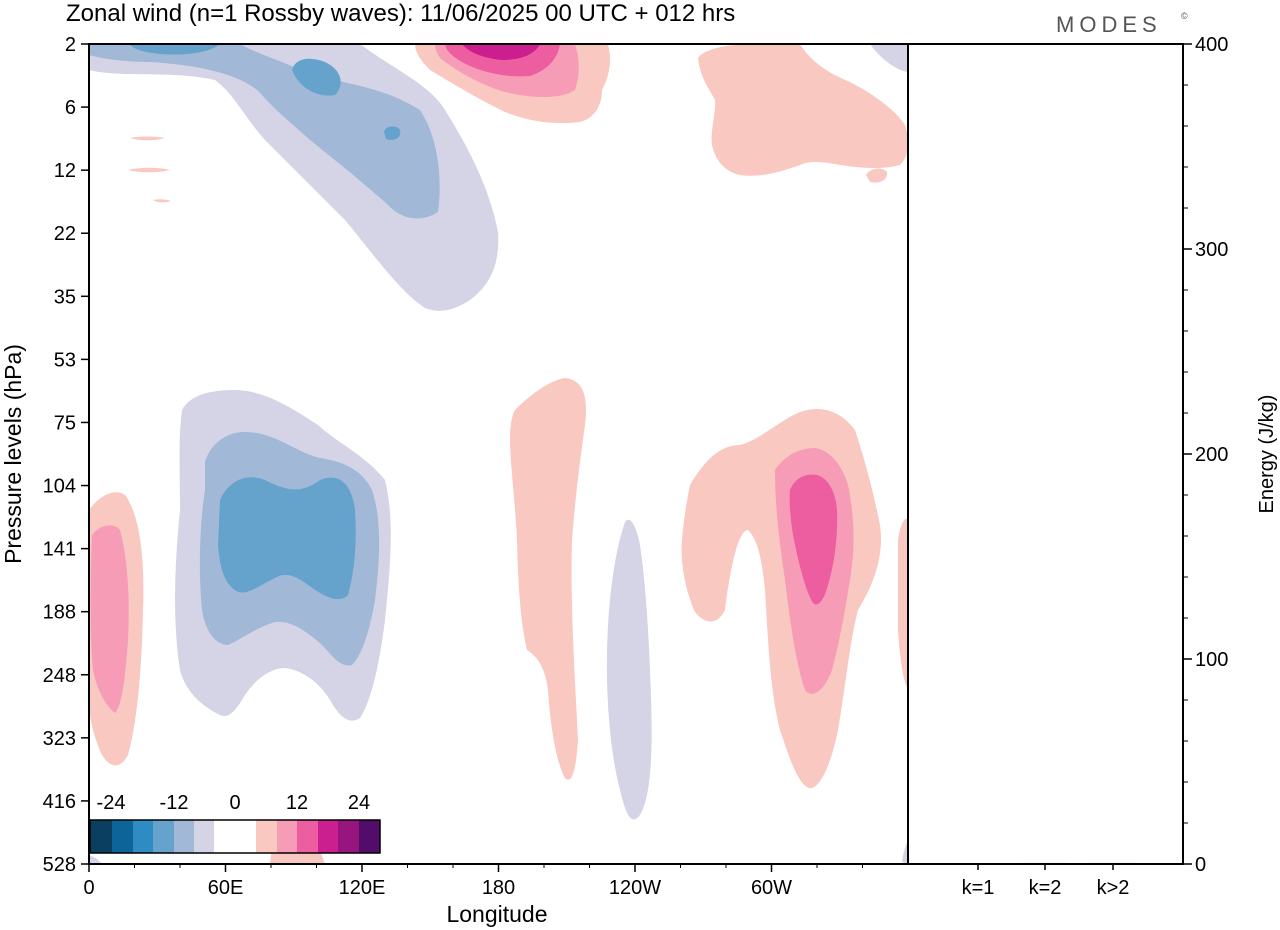 The image size is (1280, 930). I want to click on contour-light-lavender-corner, so click(889, 58).